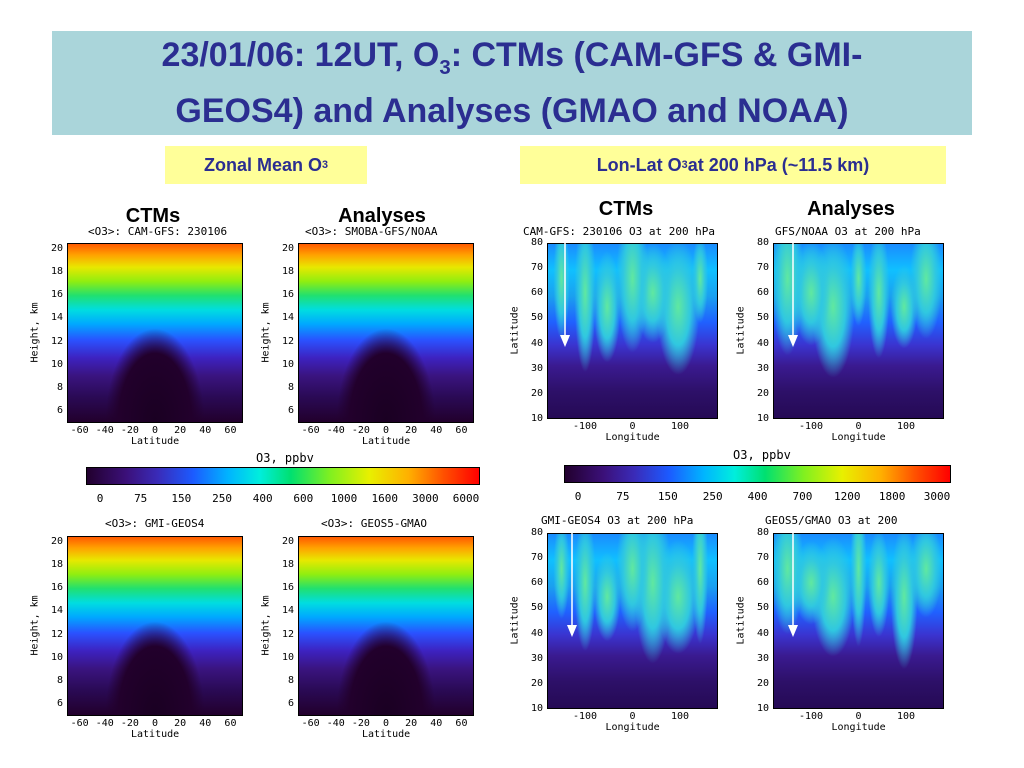  Describe the element at coordinates (158, 231) in the screenshot. I see `chart-title: <O3>: CAM-GFS: 230106` at that location.